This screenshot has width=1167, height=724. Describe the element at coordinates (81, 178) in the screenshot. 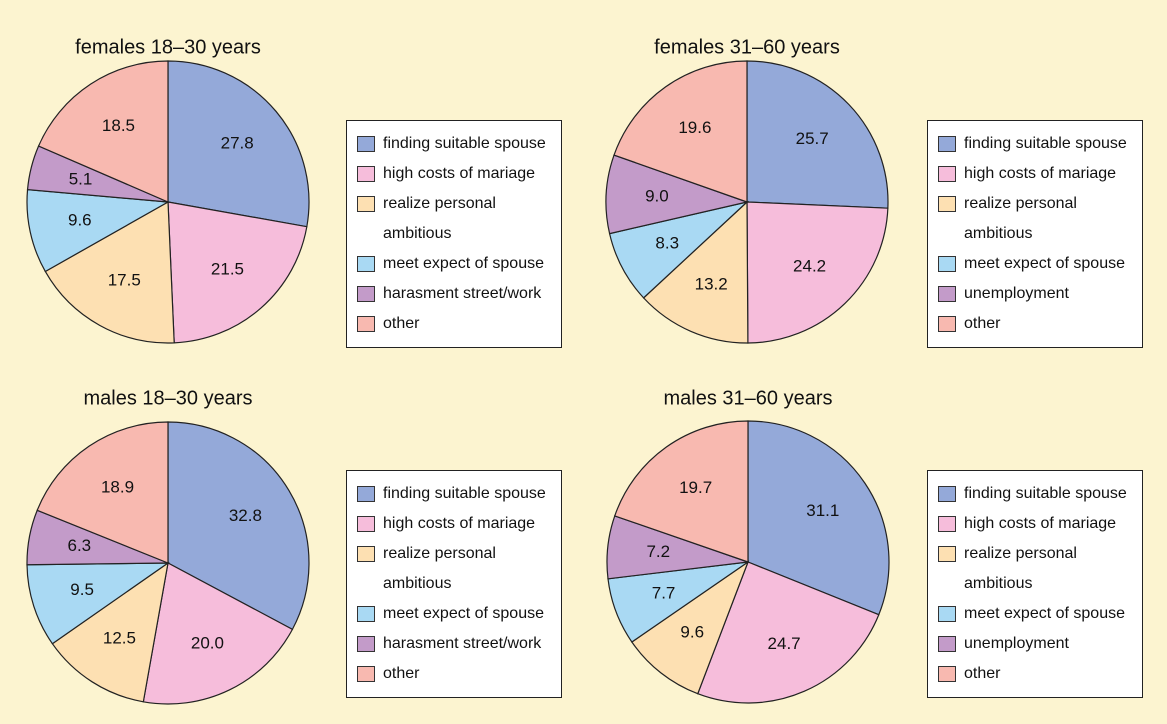

I see `slice-label: 5.1` at that location.